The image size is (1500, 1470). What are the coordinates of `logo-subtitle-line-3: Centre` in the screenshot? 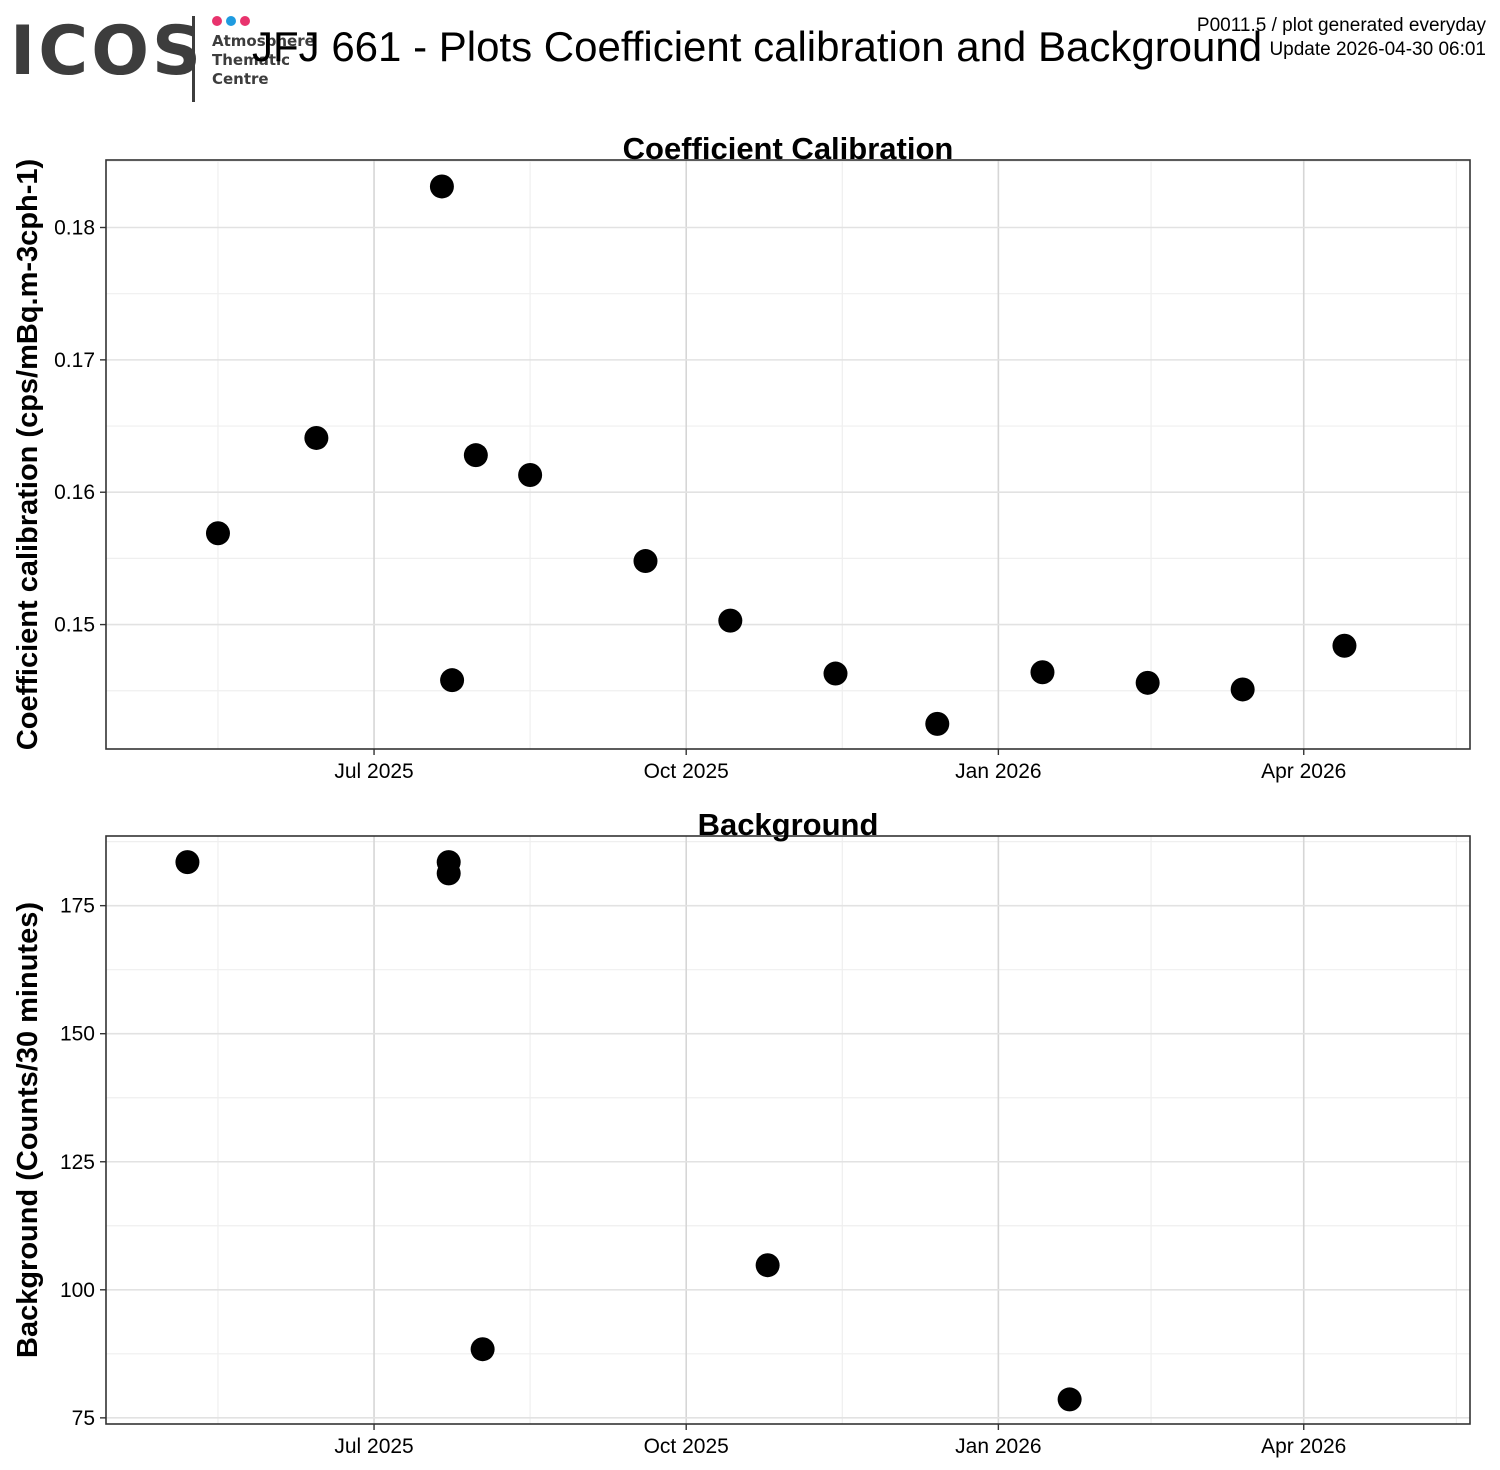 It's located at (240, 79).